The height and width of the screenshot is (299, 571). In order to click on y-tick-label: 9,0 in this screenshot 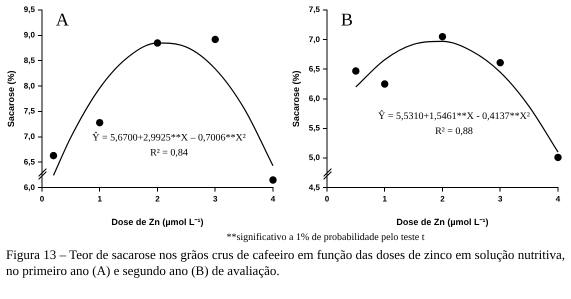, I will do `click(30, 35)`.